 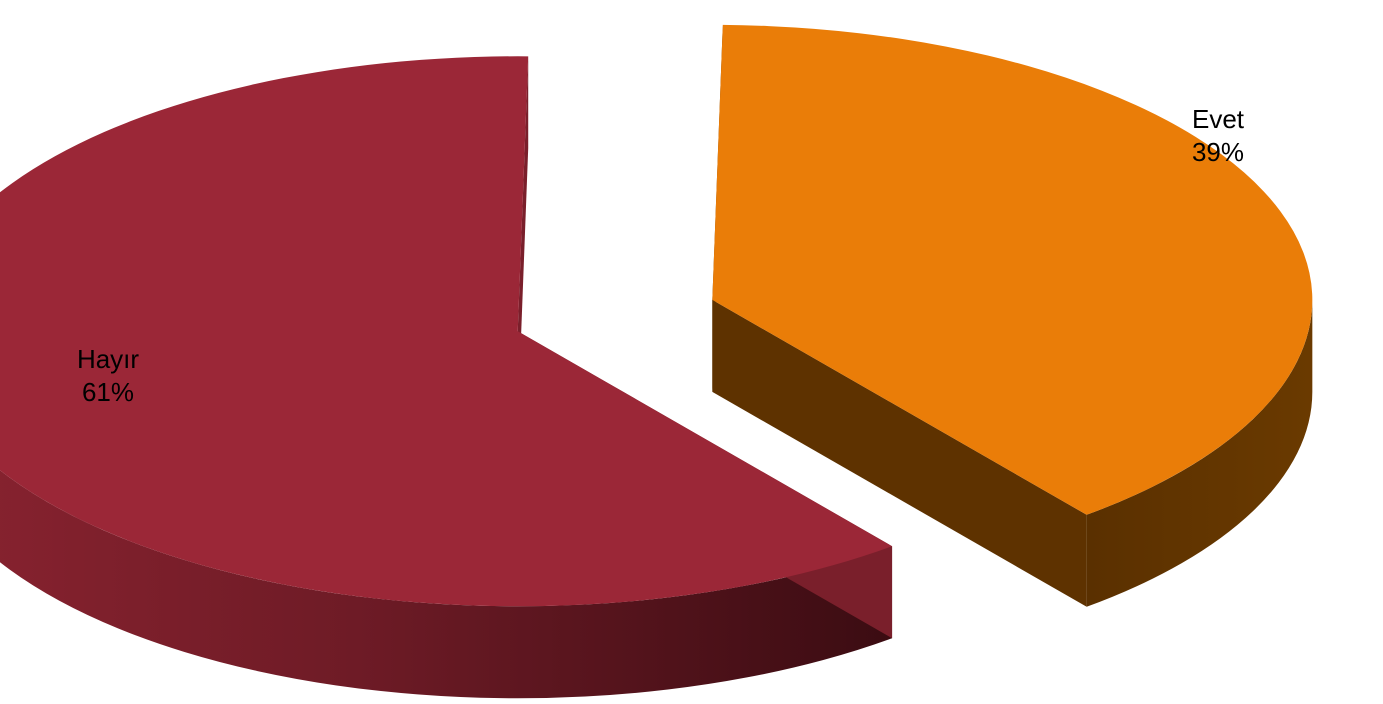 What do you see at coordinates (1218, 119) in the screenshot?
I see `label-evet-name: Evet` at bounding box center [1218, 119].